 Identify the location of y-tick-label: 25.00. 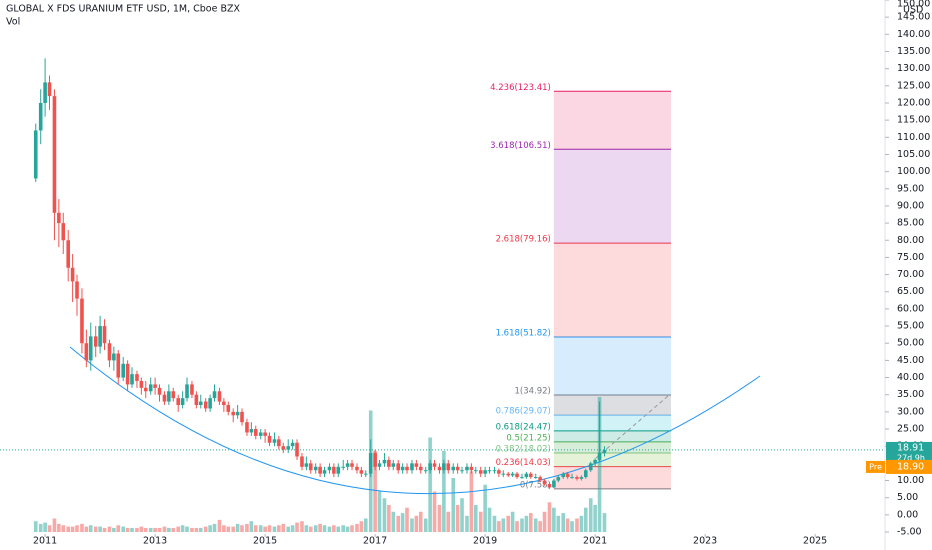
(910, 429).